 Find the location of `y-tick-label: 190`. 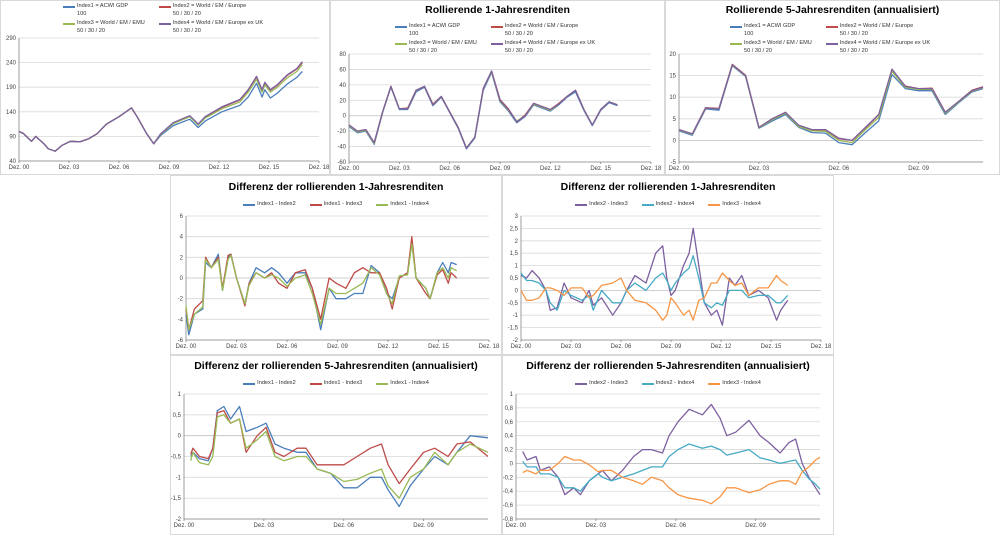

y-tick-label: 190 is located at coordinates (11, 88).